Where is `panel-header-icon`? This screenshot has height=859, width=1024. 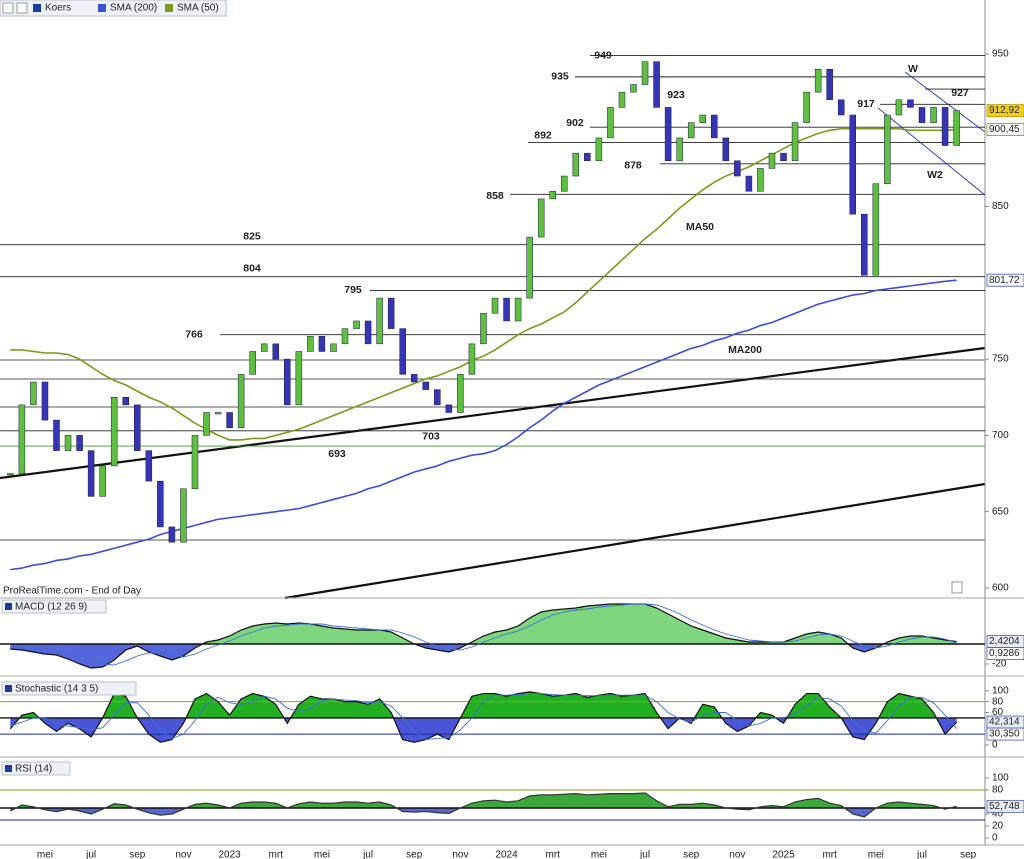
panel-header-icon is located at coordinates (8, 688).